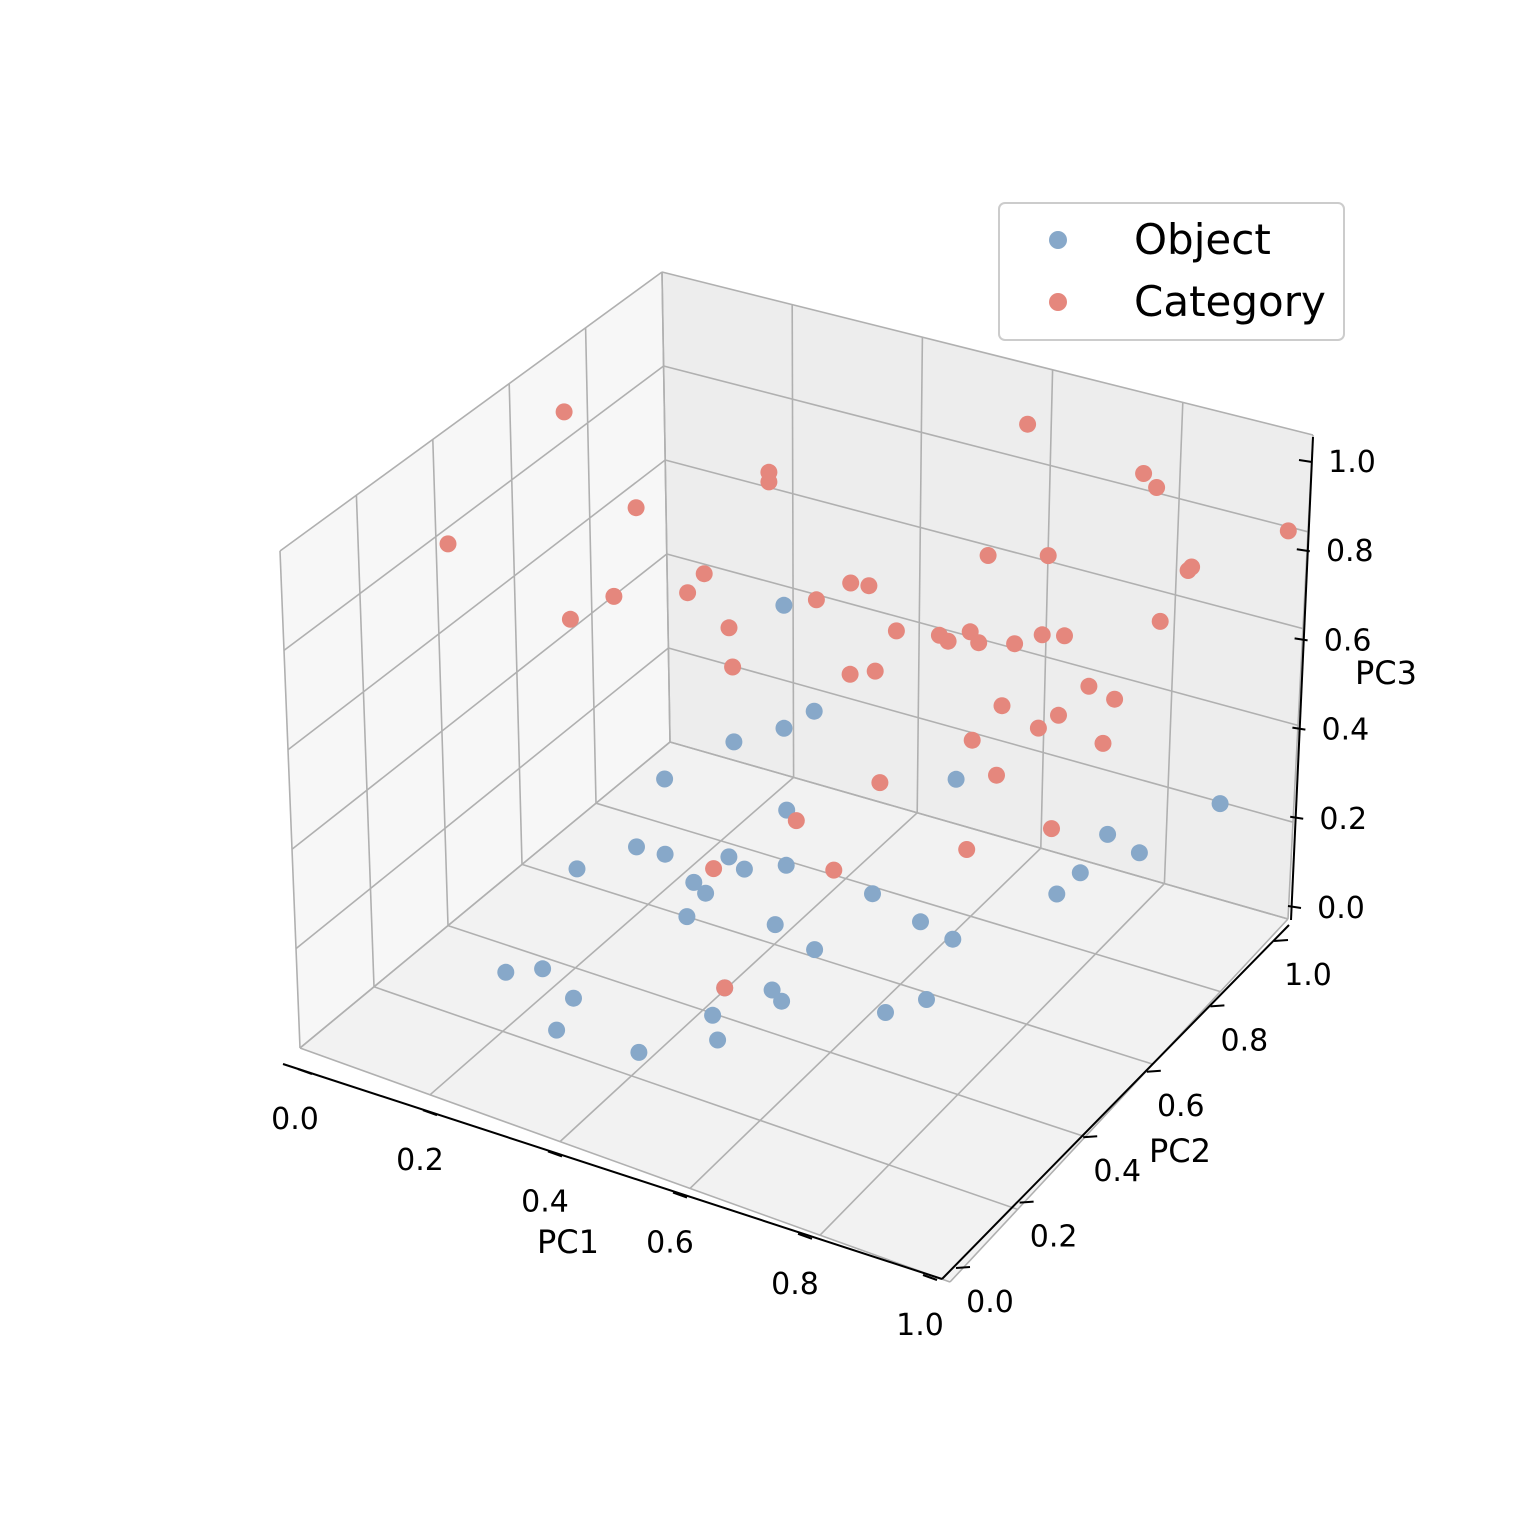 The height and width of the screenshot is (1522, 1522). What do you see at coordinates (612, 1171) in the screenshot?
I see `x-axis-line` at bounding box center [612, 1171].